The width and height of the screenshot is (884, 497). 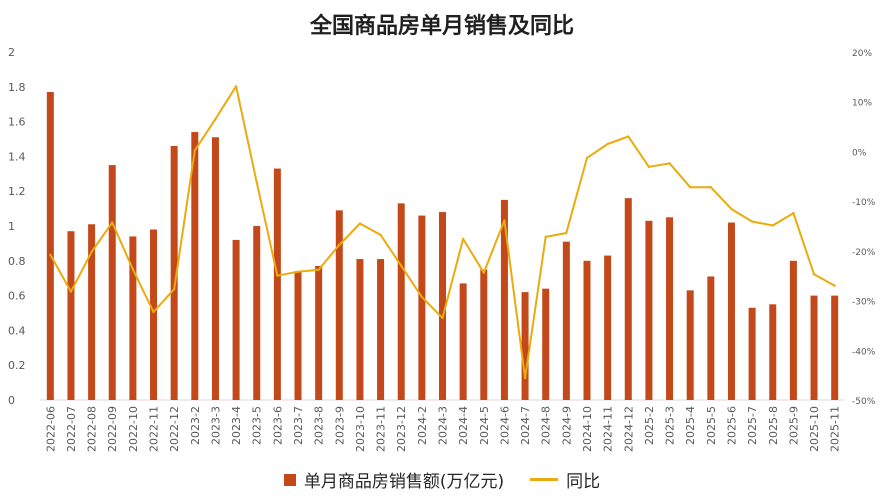 What do you see at coordinates (404, 482) in the screenshot?
I see `legend-label-sales: 单月商品房销售额(万亿元)` at bounding box center [404, 482].